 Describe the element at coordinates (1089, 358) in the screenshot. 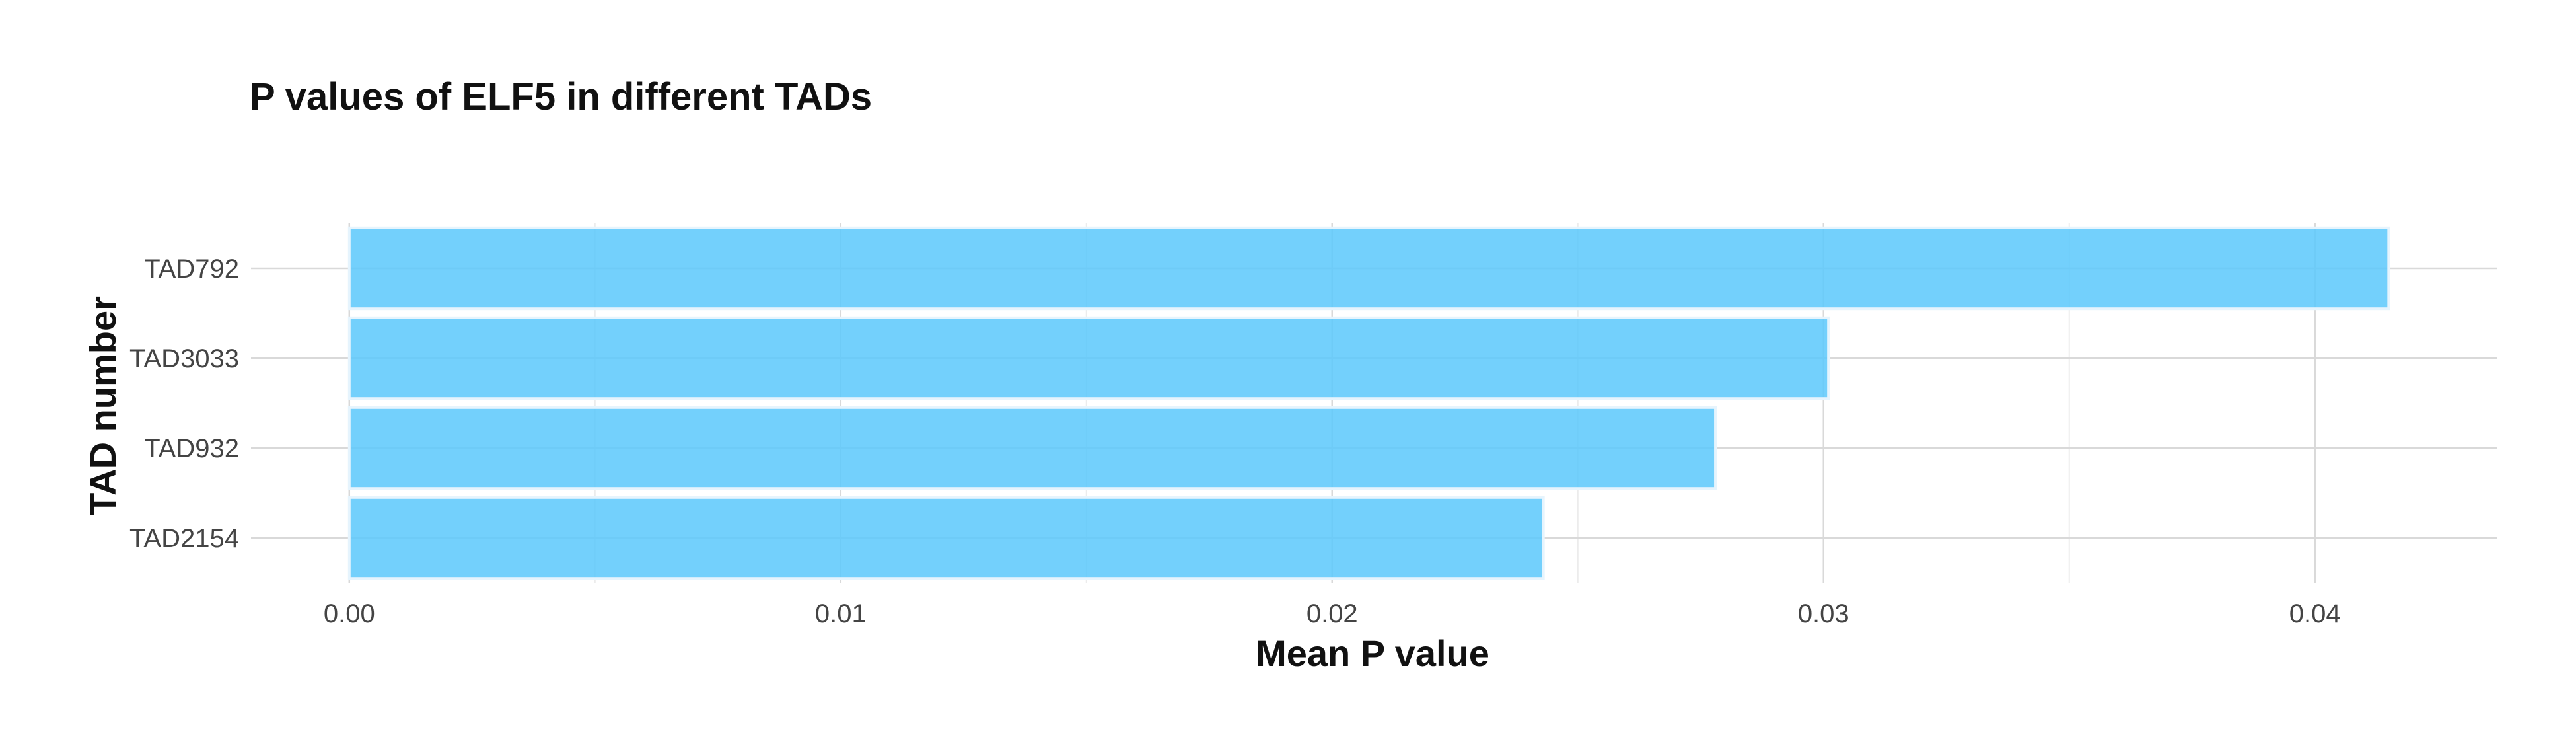

I see `bar-tad3033` at that location.